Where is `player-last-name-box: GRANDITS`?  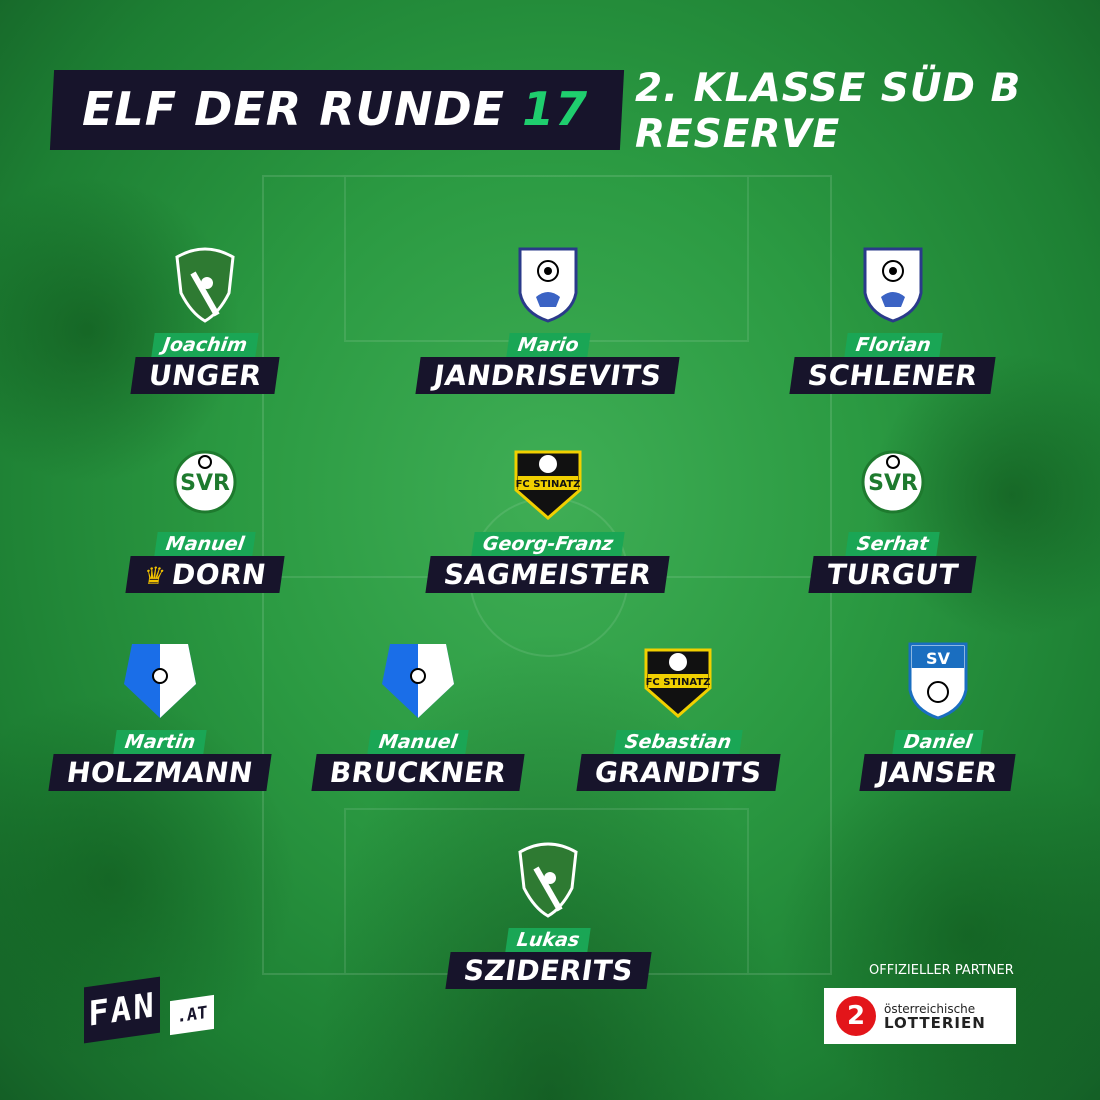 player-last-name-box: GRANDITS is located at coordinates (678, 772).